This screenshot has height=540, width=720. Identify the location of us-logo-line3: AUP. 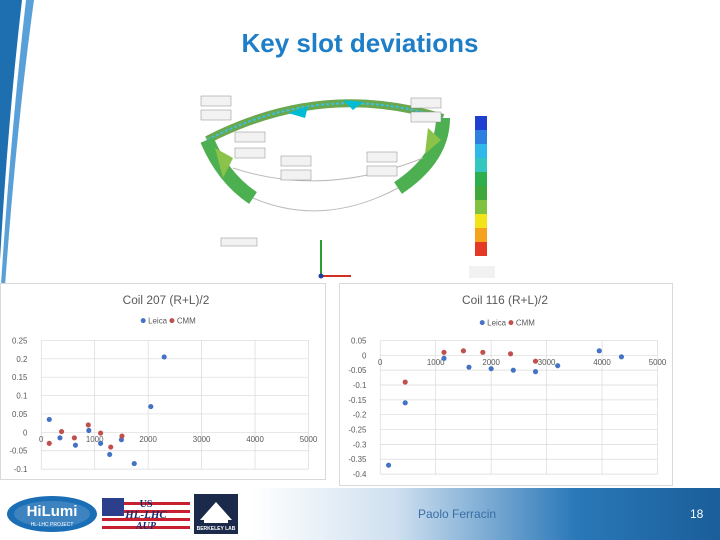
(146, 526).